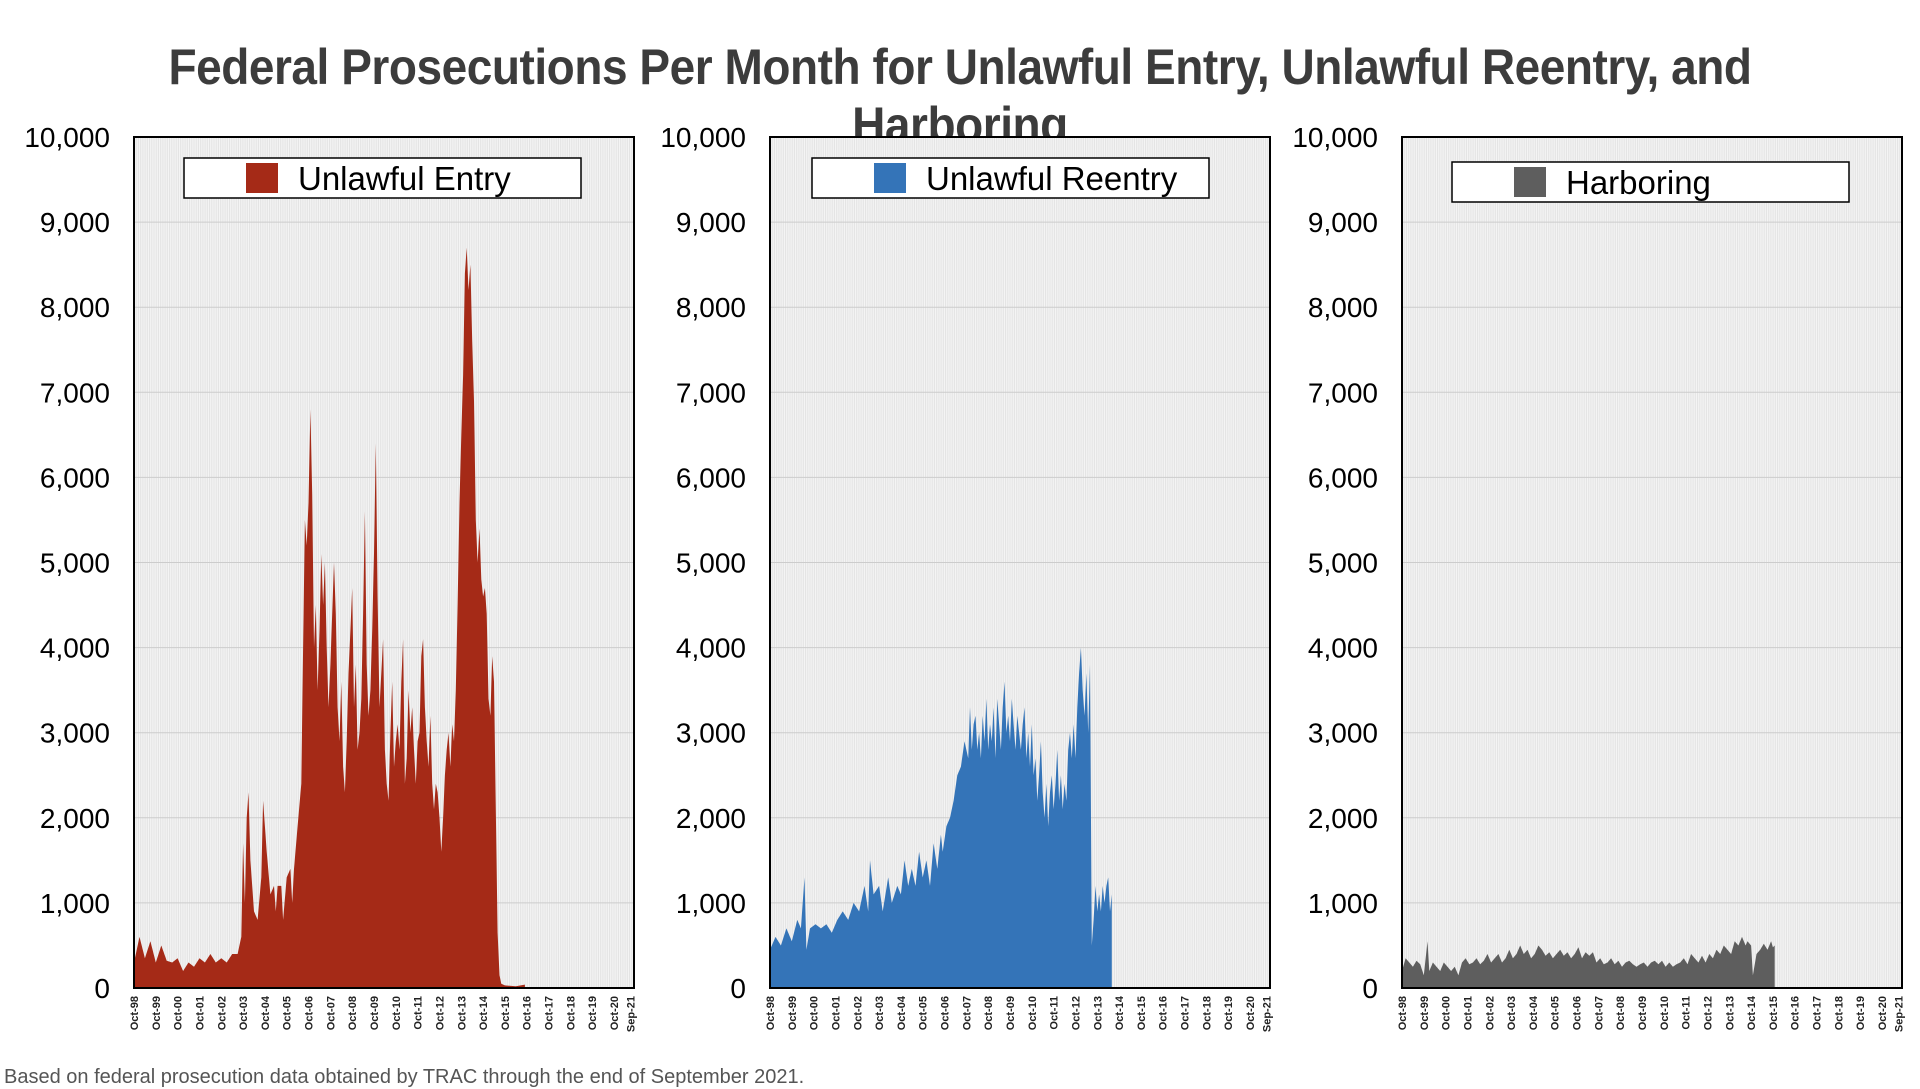 The height and width of the screenshot is (1089, 1920). What do you see at coordinates (1052, 178) in the screenshot?
I see `legend-label: Unlawful Reentry` at bounding box center [1052, 178].